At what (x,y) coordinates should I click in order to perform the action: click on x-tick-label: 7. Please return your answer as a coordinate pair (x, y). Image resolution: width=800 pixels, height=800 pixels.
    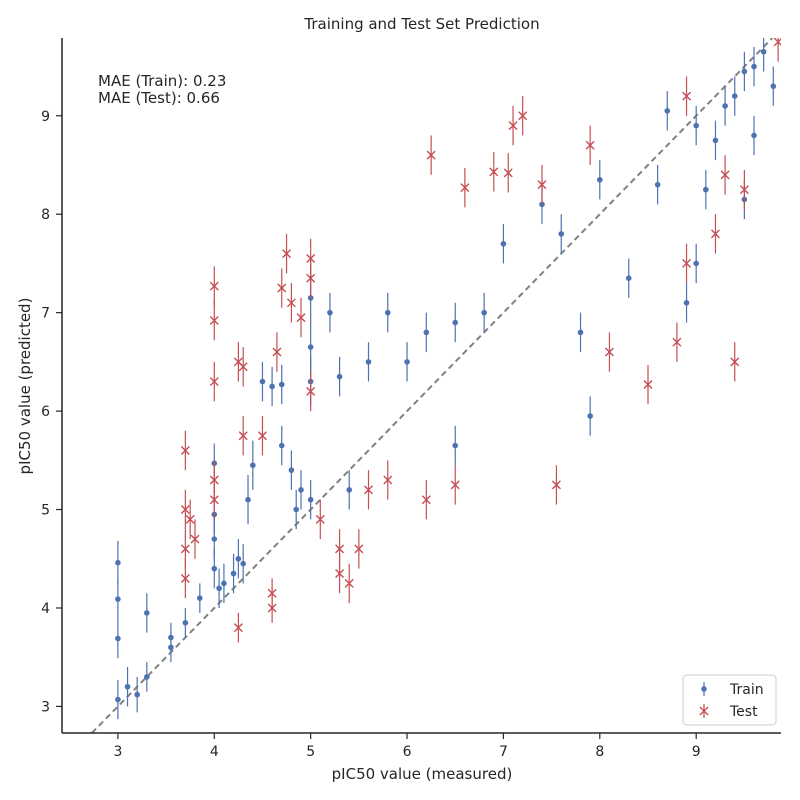
    Looking at the image, I should click on (503, 752).